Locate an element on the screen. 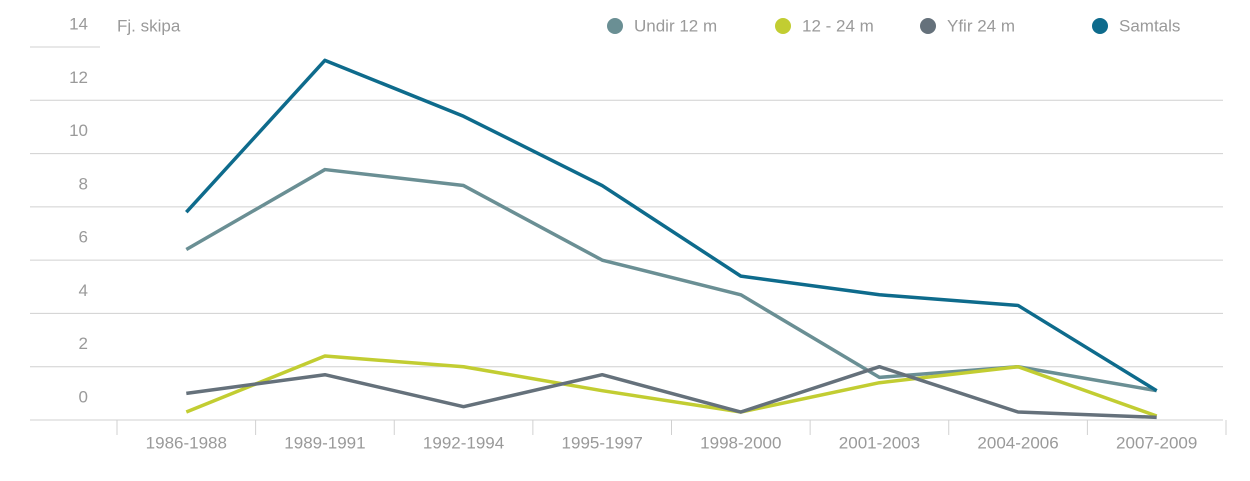 This screenshot has width=1250, height=481. y-tick-label: 2 is located at coordinates (83, 343).